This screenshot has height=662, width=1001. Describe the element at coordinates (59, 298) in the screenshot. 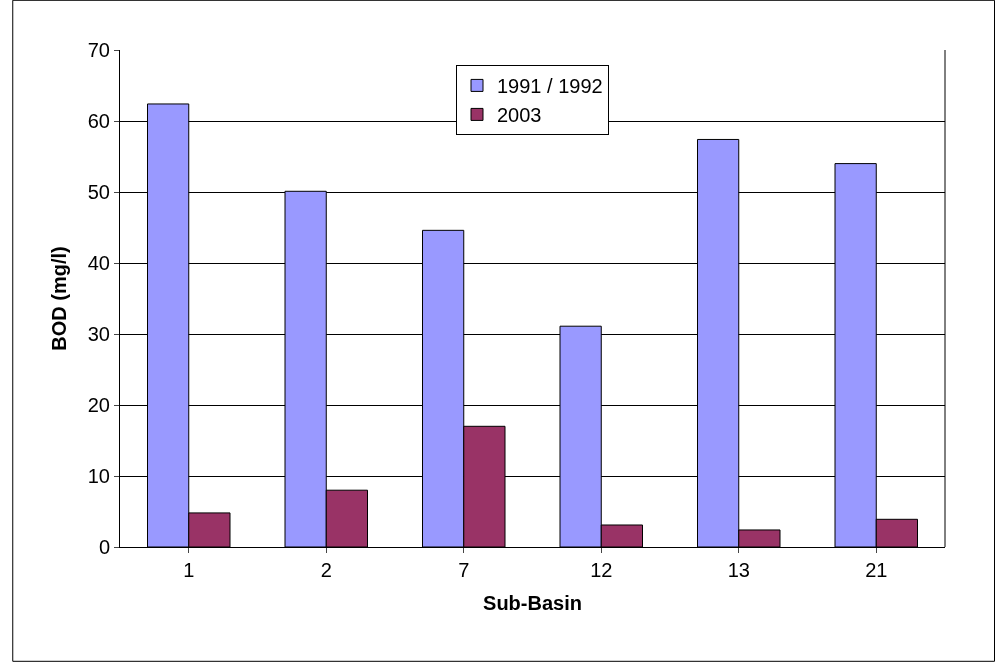

I see `y-axis-title: BOD (mg/l)` at that location.